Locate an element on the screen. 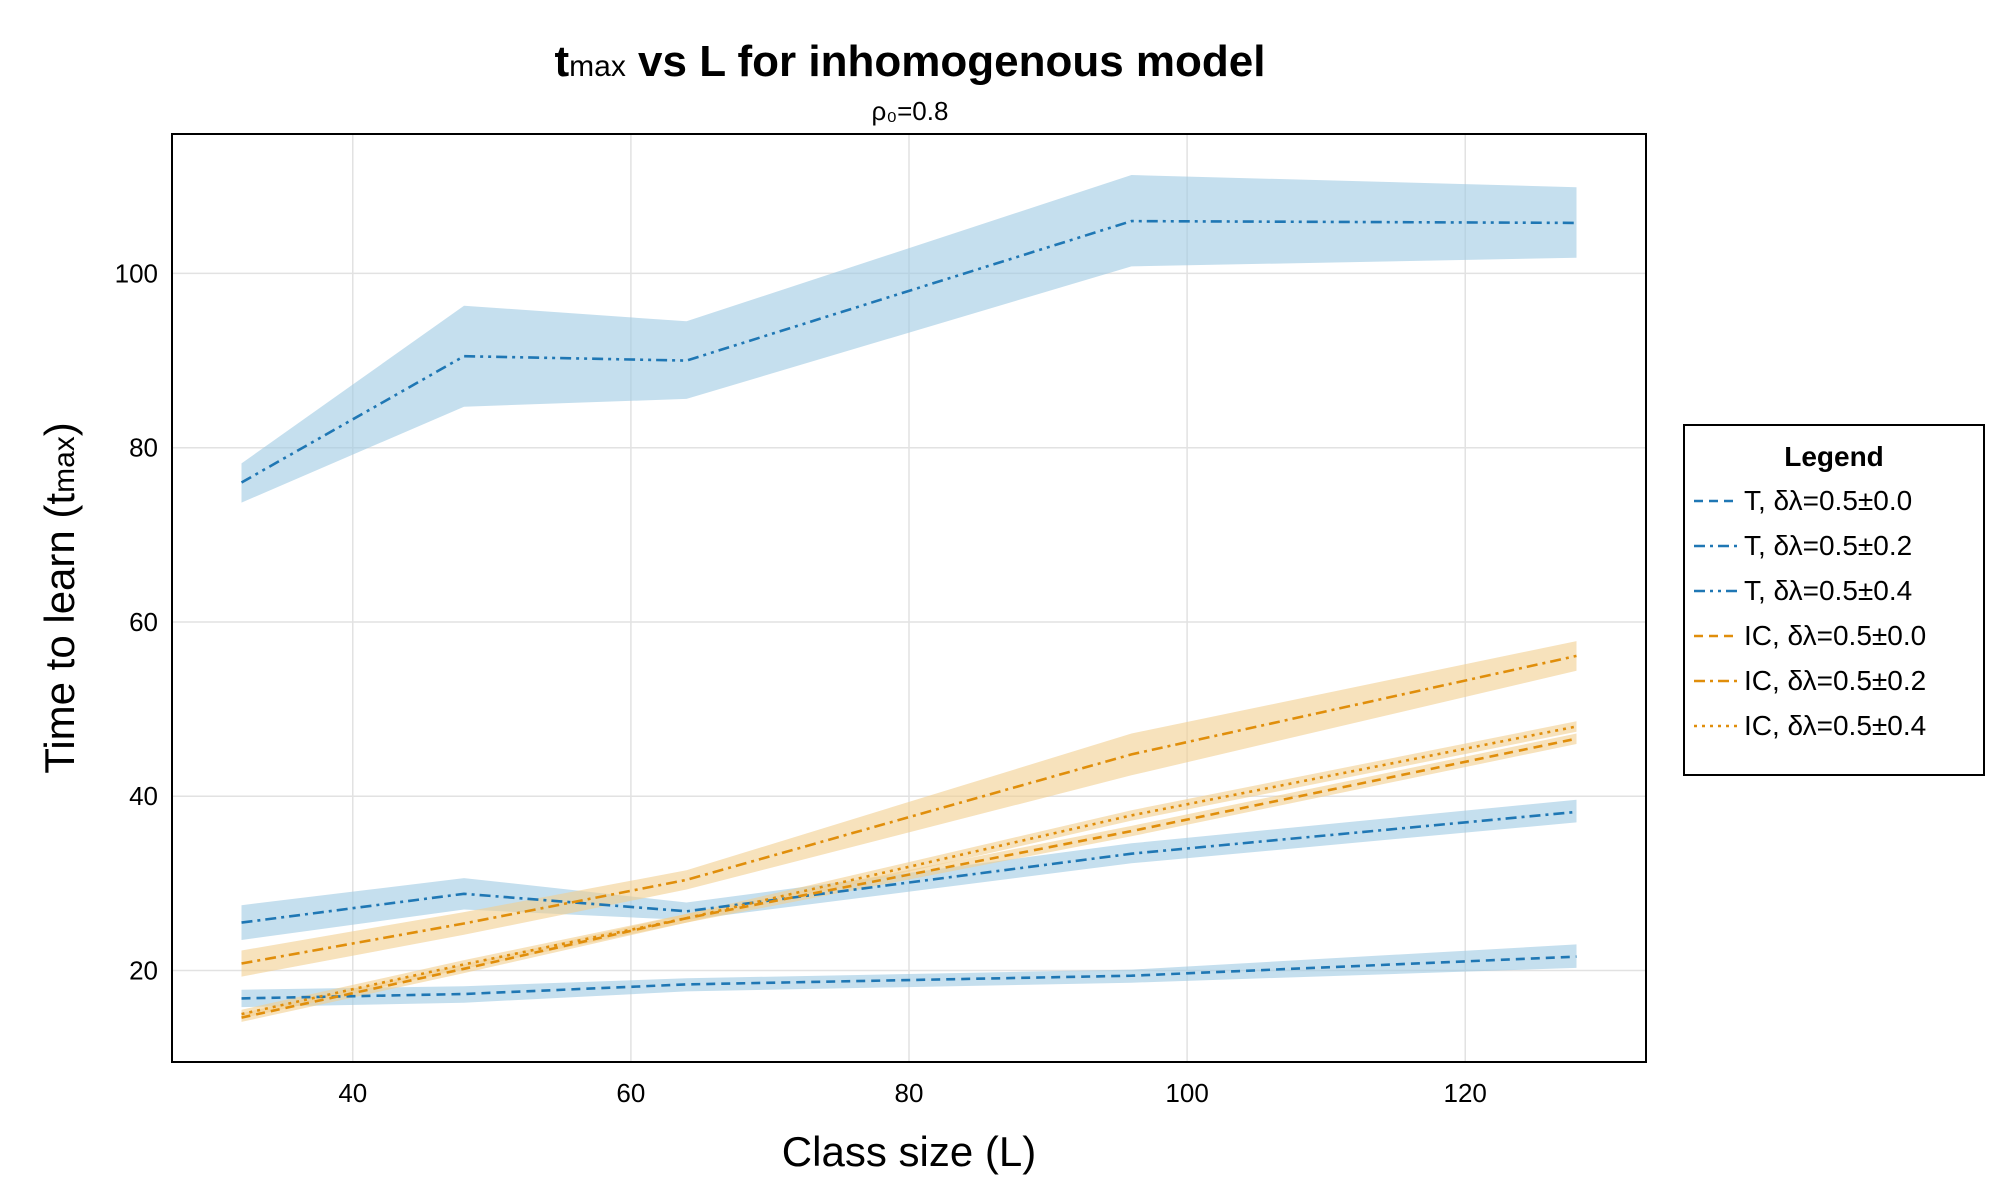 The height and width of the screenshot is (1200, 2000). legend-box is located at coordinates (1834, 600).